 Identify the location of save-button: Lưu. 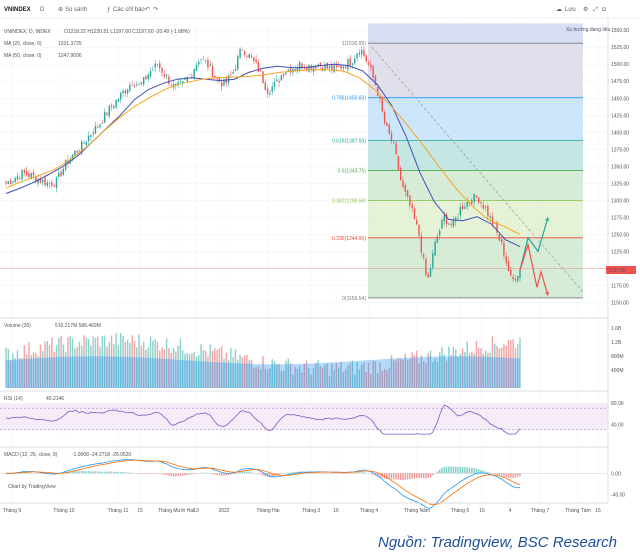
(570, 10).